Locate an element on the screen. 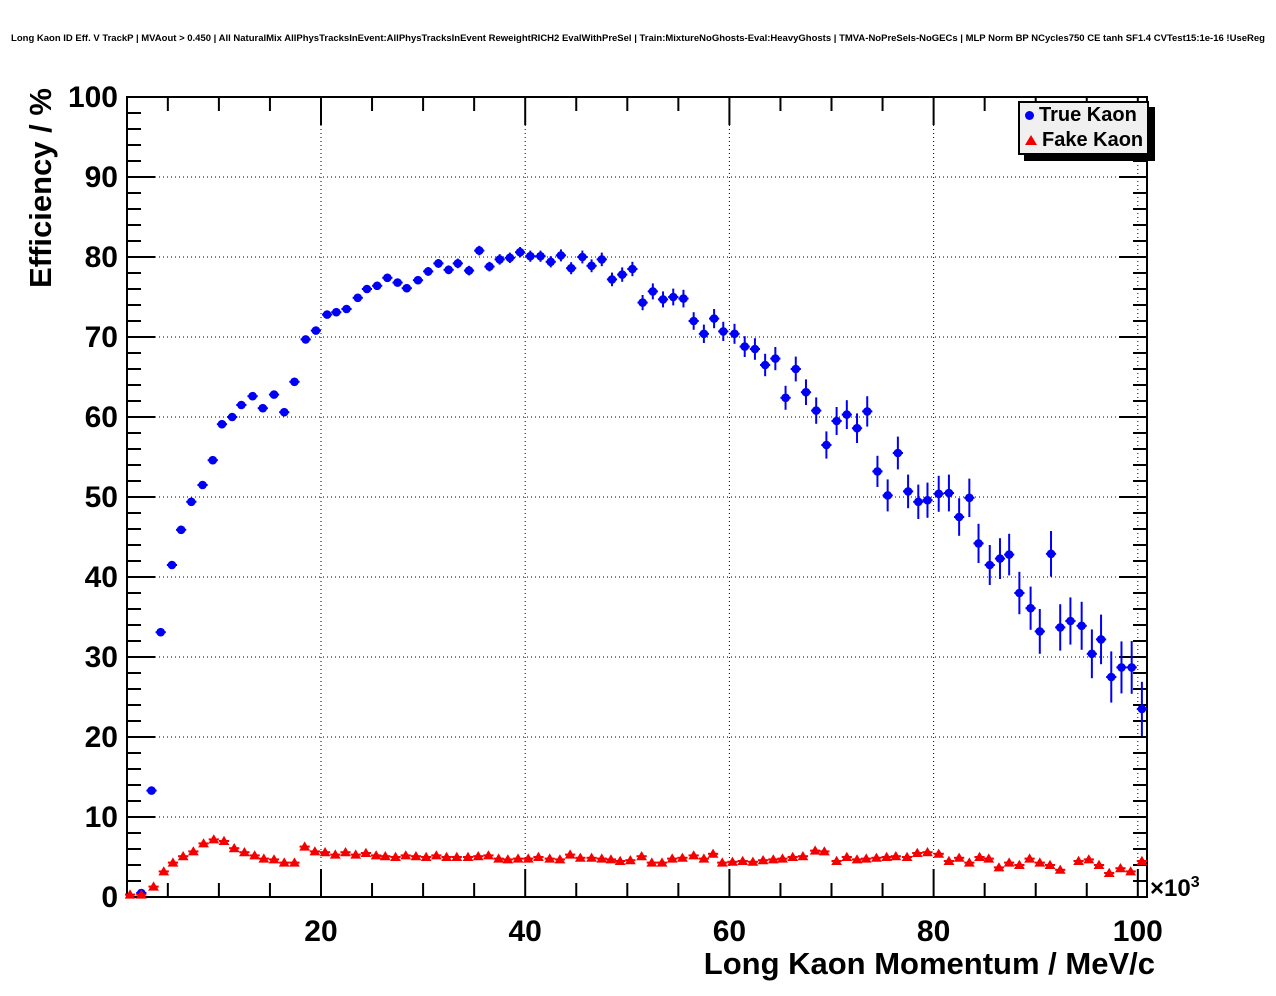 The height and width of the screenshot is (996, 1276). x-axis-exponent: ×10³ is located at coordinates (1175, 888).